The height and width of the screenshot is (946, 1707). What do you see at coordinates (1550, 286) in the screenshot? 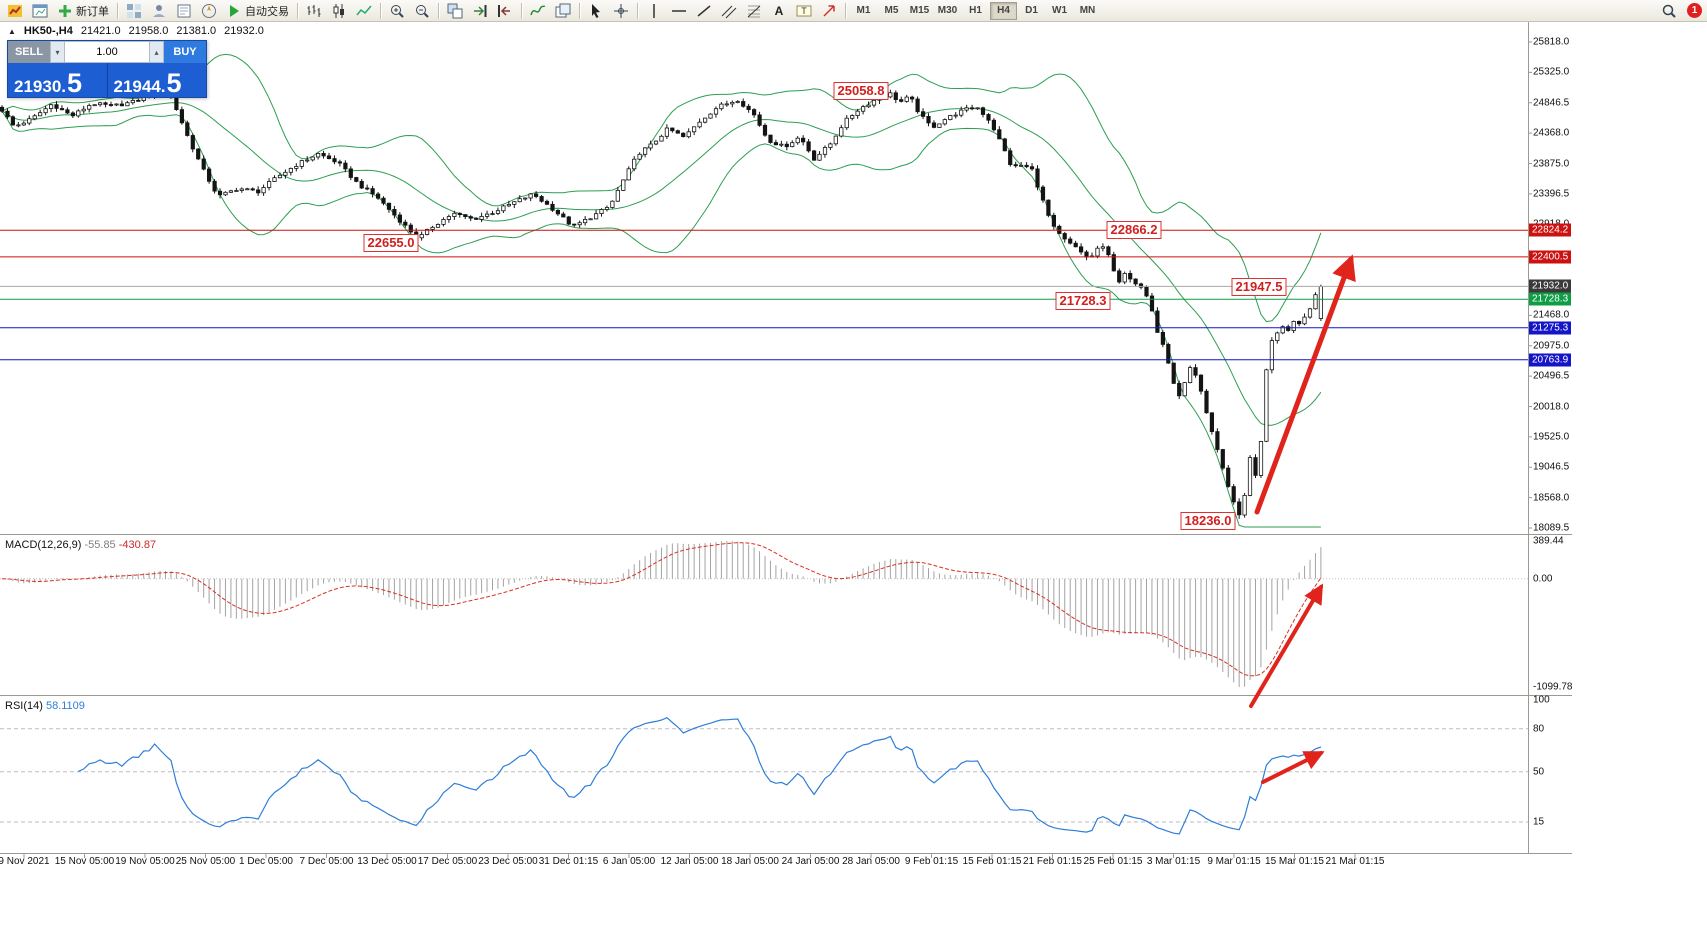
I see `price-tag: 21932.0` at bounding box center [1550, 286].